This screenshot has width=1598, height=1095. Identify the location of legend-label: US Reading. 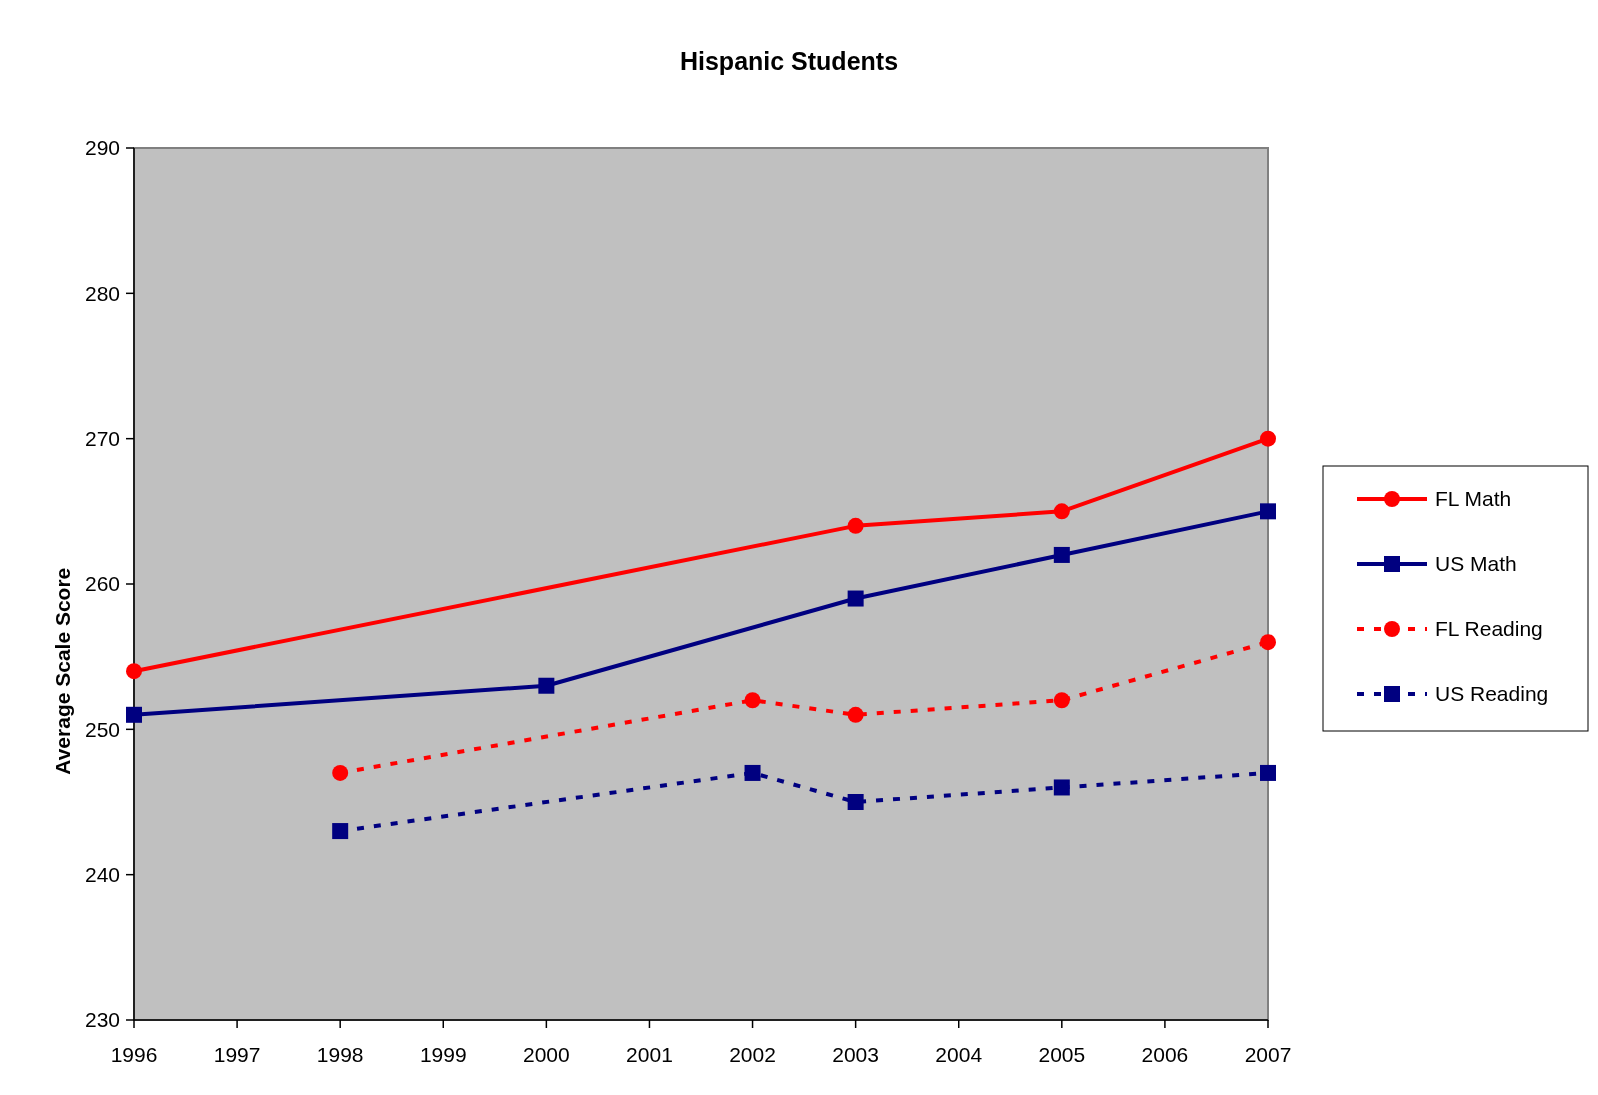
(1492, 694).